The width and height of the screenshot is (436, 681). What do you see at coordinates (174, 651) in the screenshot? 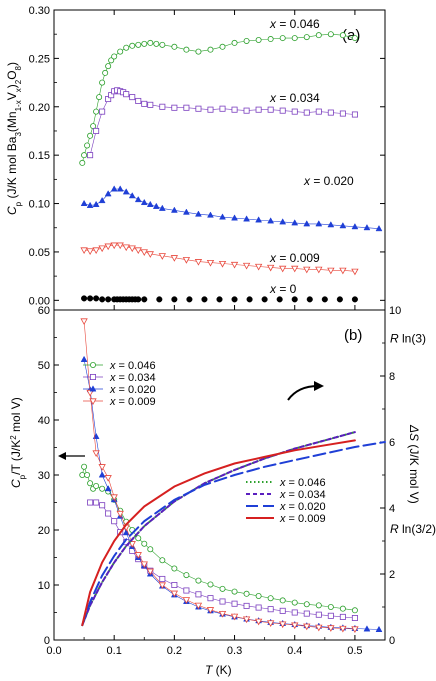
I see `panel-b-xtick-label: 0.2` at bounding box center [174, 651].